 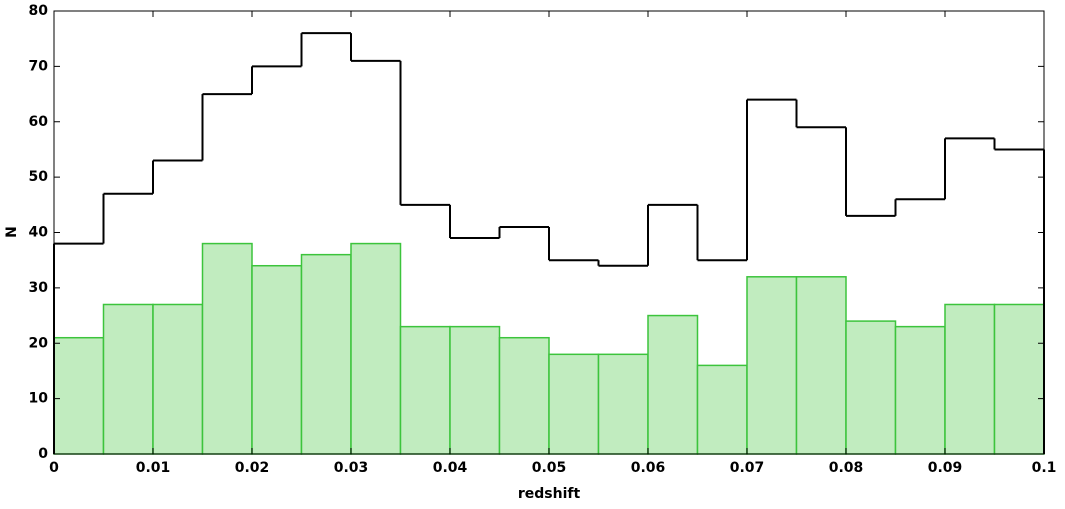 I want to click on x-tick-label: 0, so click(x=54, y=468).